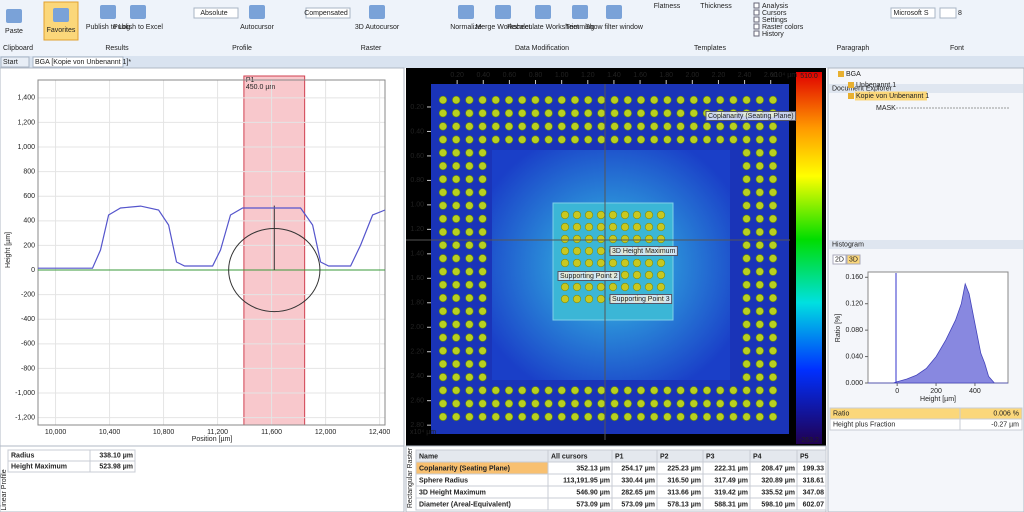  I want to click on ribbon-button: Publish to Log, so click(108, 27).